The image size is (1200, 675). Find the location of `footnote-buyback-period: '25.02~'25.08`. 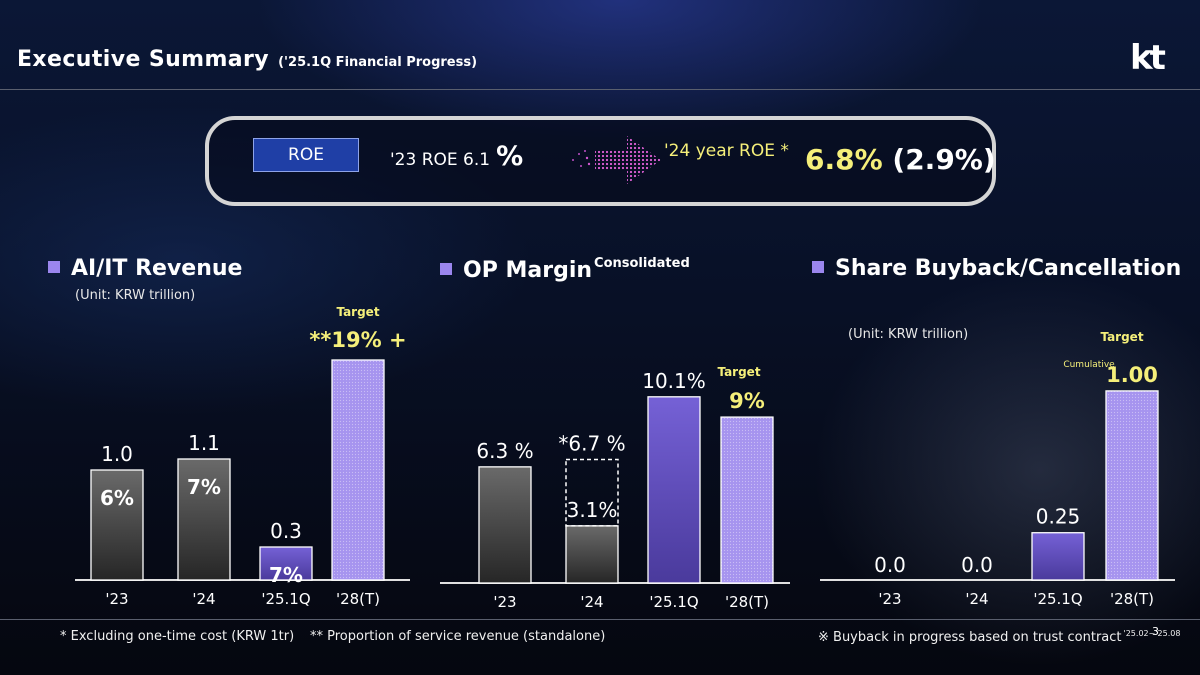

footnote-buyback-period: '25.02~'25.08 is located at coordinates (1152, 633).